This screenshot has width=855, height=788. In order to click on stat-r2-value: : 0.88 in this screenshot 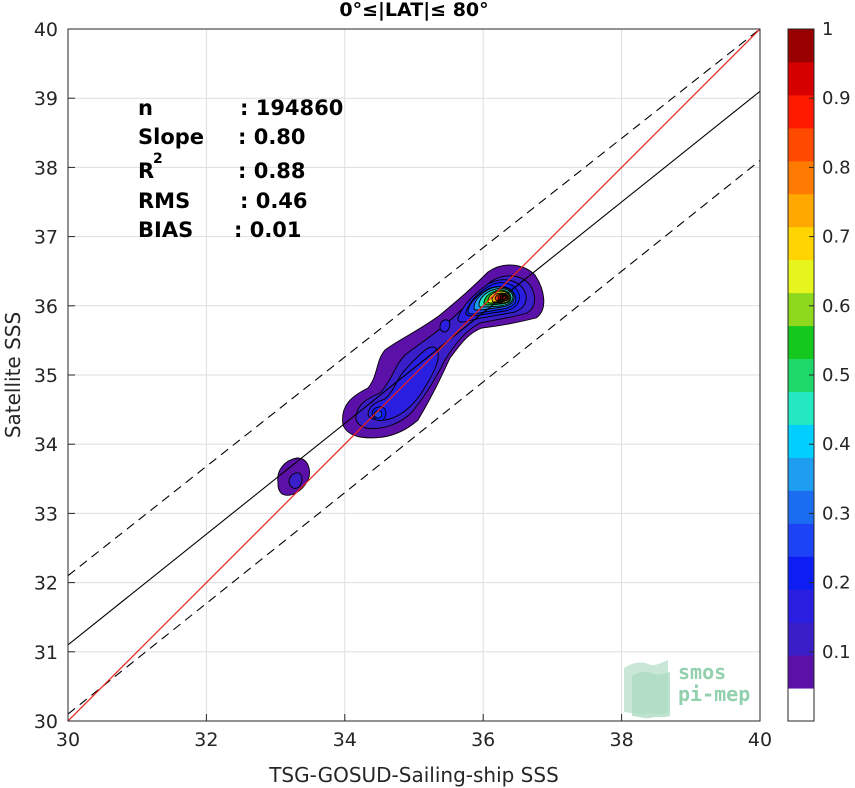, I will do `click(272, 171)`.